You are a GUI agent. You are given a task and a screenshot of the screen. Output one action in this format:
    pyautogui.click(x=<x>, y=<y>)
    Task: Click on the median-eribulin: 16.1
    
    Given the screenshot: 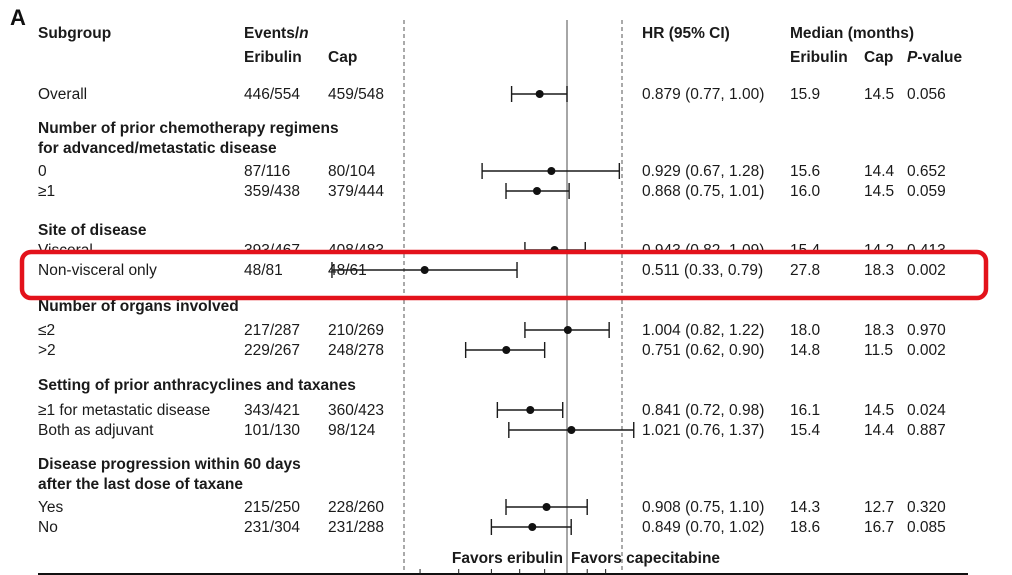 What is the action you would take?
    pyautogui.click(x=805, y=410)
    